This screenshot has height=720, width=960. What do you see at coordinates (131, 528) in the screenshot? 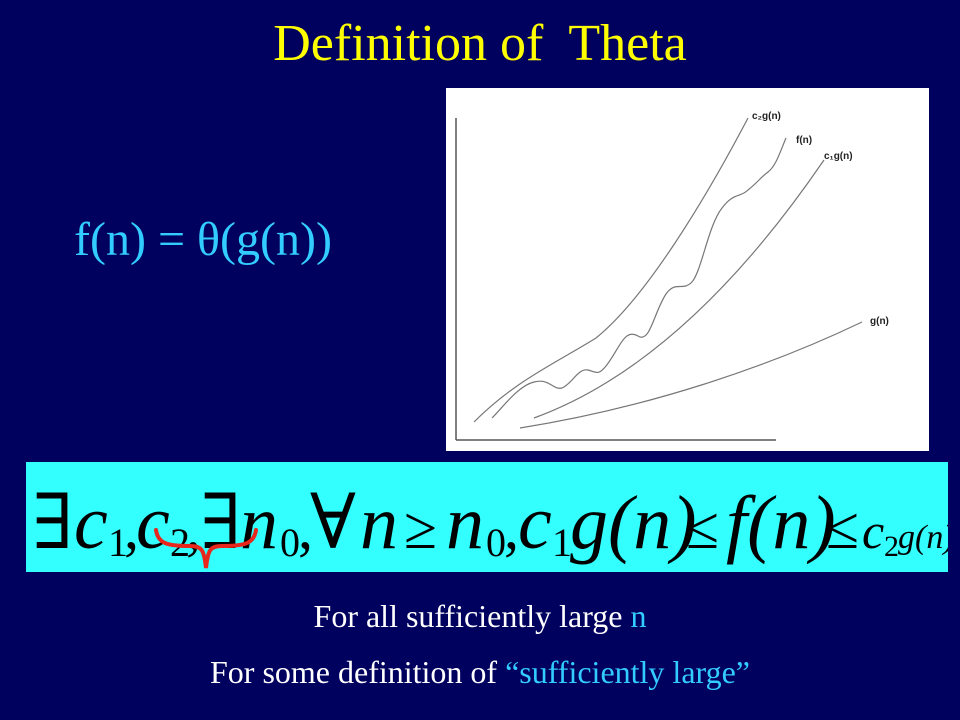
I see `comma-1: ,` at bounding box center [131, 528].